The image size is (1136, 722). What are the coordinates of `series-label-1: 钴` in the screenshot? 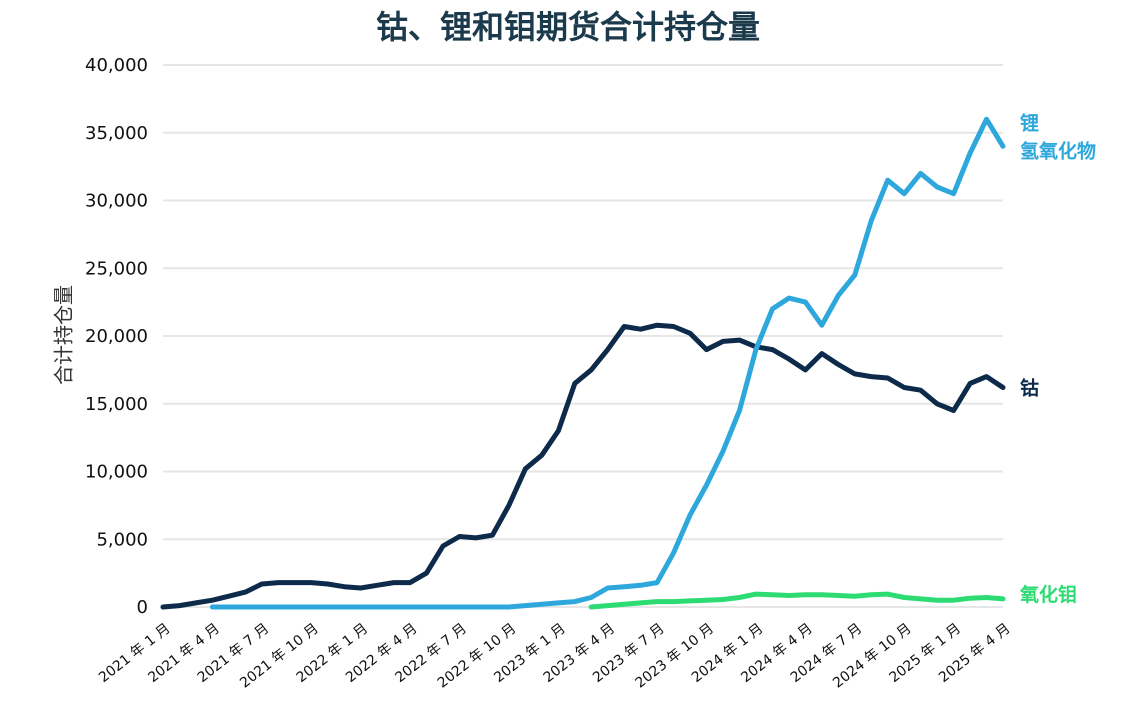 It's located at (1029, 387).